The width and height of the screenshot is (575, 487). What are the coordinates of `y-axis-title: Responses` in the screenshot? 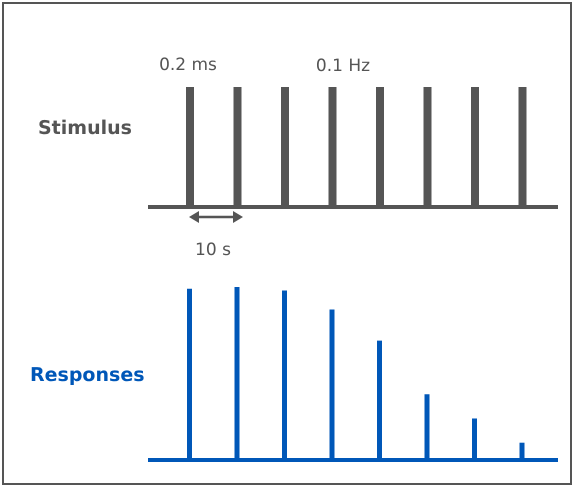 It's located at (87, 375).